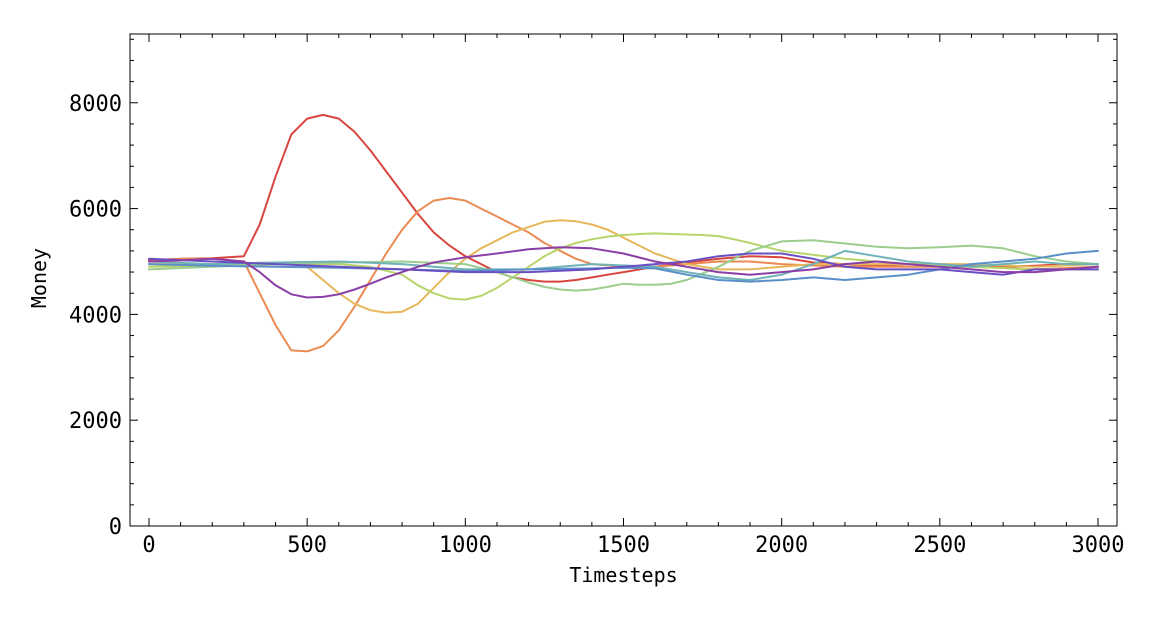 This screenshot has width=1152, height=617. What do you see at coordinates (148, 545) in the screenshot?
I see `x-tick-label: 0` at bounding box center [148, 545].